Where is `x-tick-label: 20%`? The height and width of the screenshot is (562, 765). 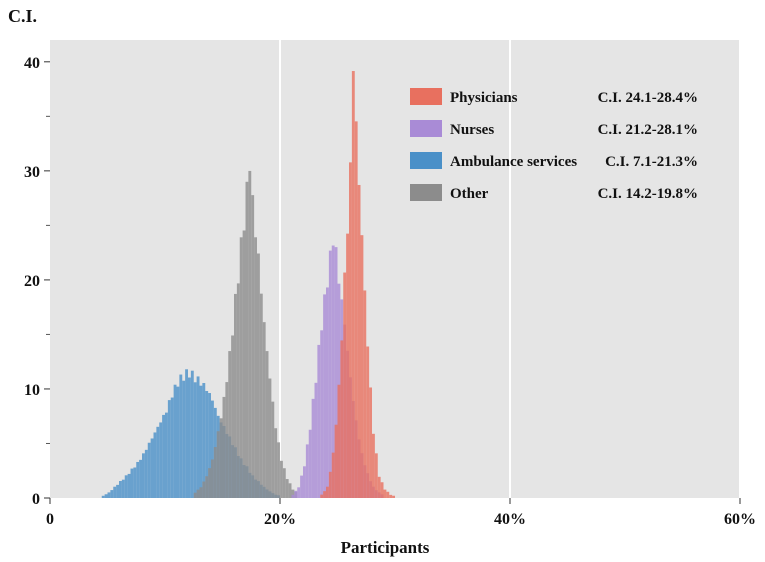
x-tick-label: 20% is located at coordinates (280, 519).